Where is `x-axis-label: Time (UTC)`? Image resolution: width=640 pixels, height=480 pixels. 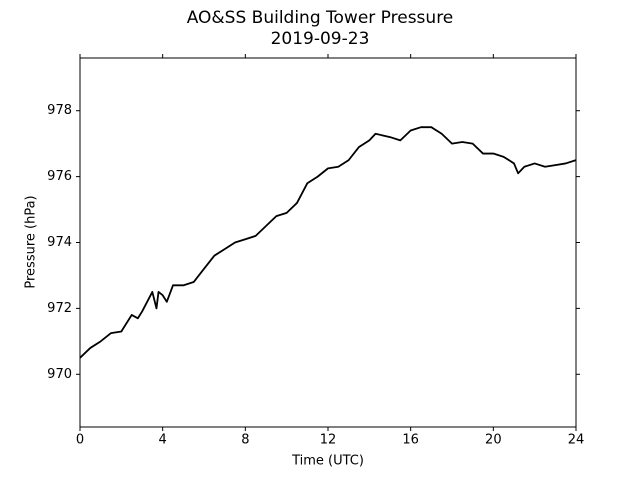 x-axis-label: Time (UTC) is located at coordinates (327, 461).